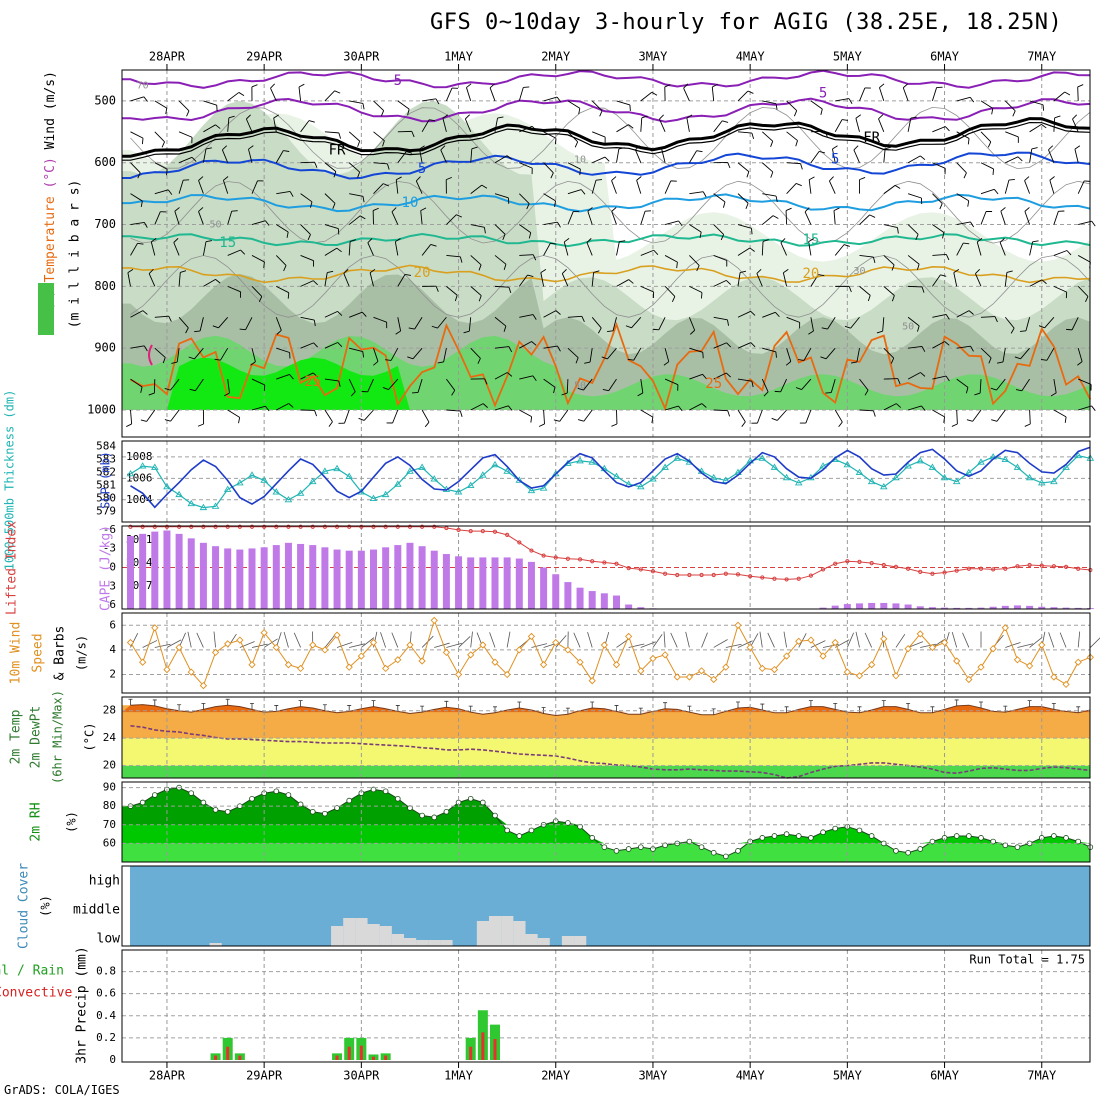 Image resolution: width=1100 pixels, height=1100 pixels. I want to click on cloud-yunit: (%), so click(46, 906).